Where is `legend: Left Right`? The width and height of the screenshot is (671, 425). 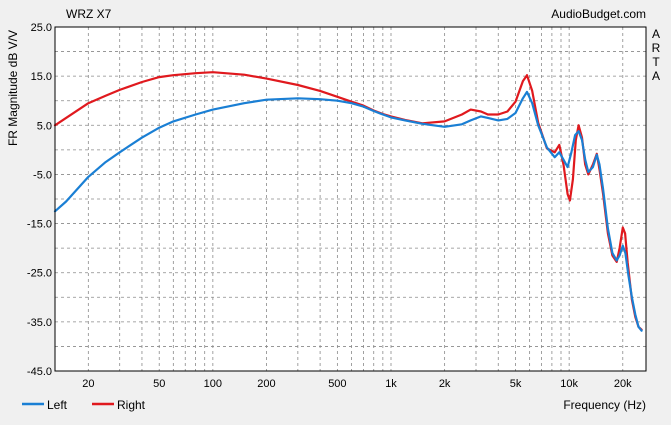
legend: Left Right is located at coordinates (84, 405).